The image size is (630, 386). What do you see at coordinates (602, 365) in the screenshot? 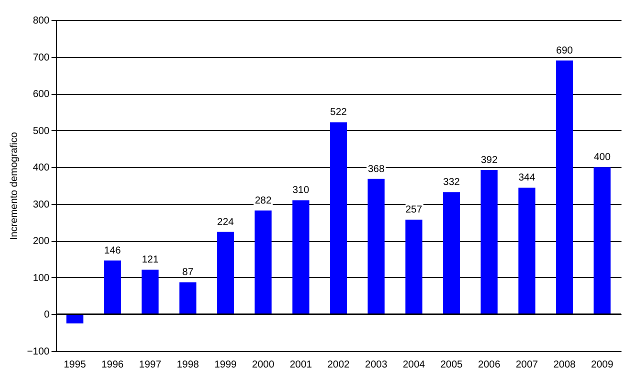
I see `x-tick-label: 2009` at bounding box center [602, 365].